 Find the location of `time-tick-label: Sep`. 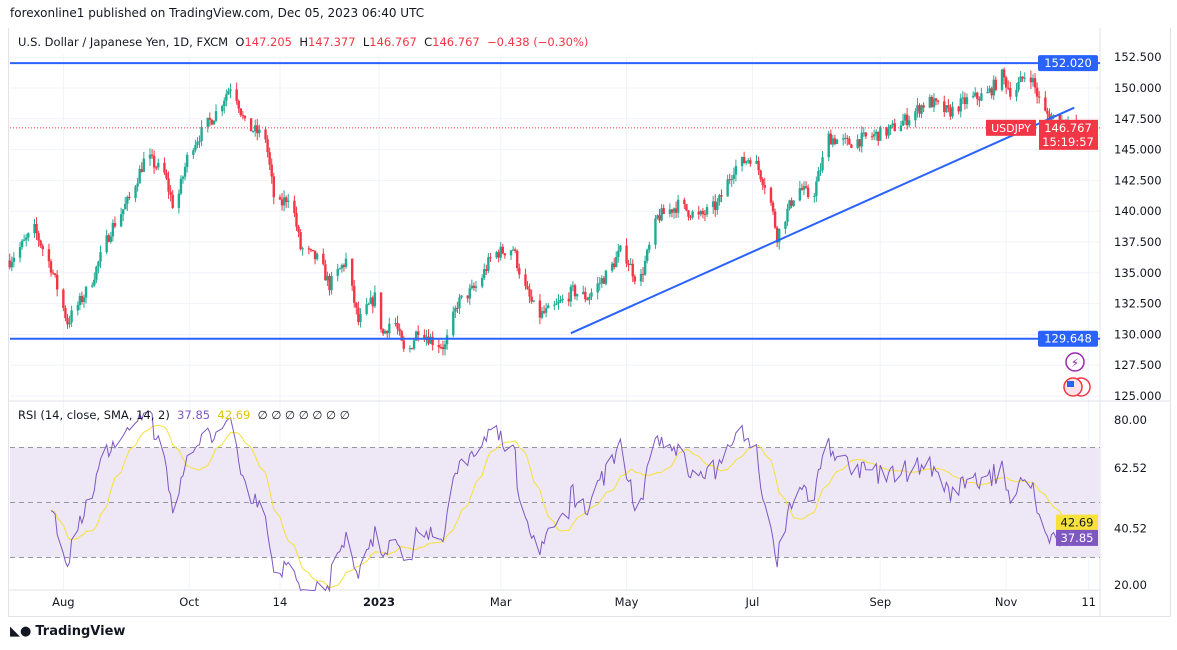

time-tick-label: Sep is located at coordinates (880, 602).